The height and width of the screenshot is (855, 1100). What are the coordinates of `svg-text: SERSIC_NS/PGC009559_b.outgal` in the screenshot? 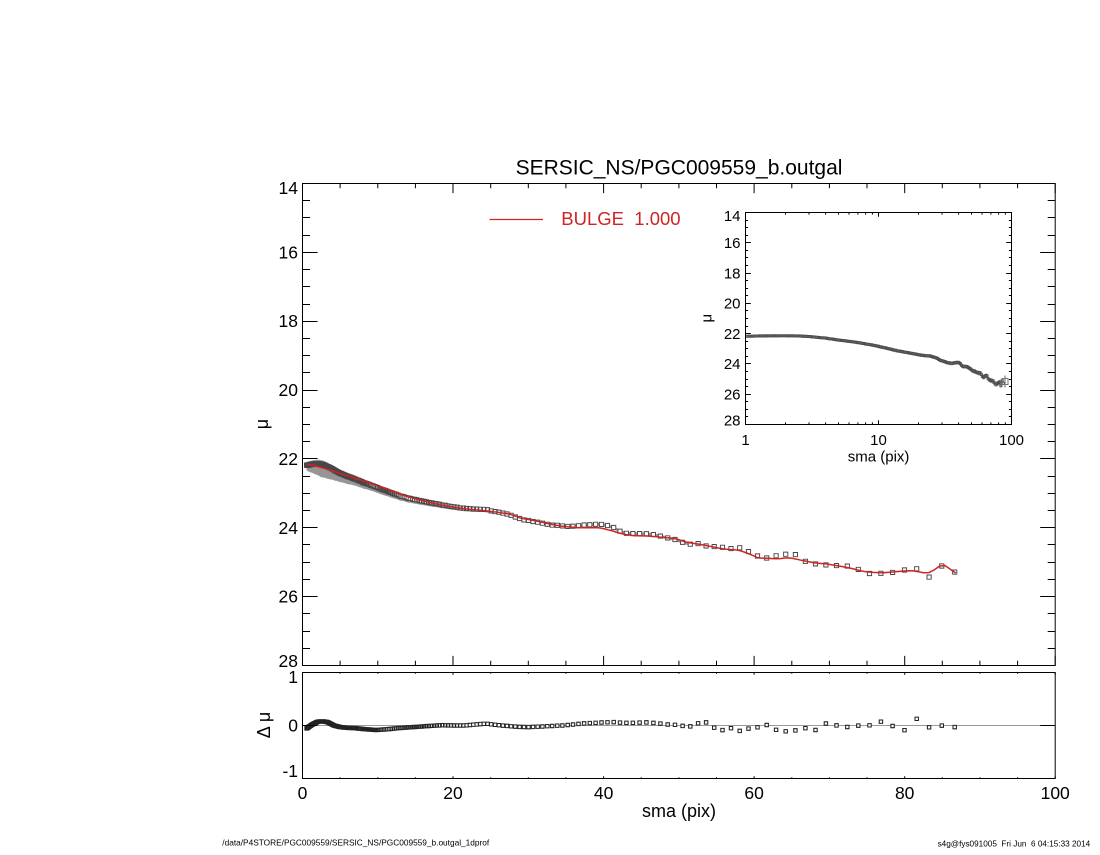 It's located at (679, 168).